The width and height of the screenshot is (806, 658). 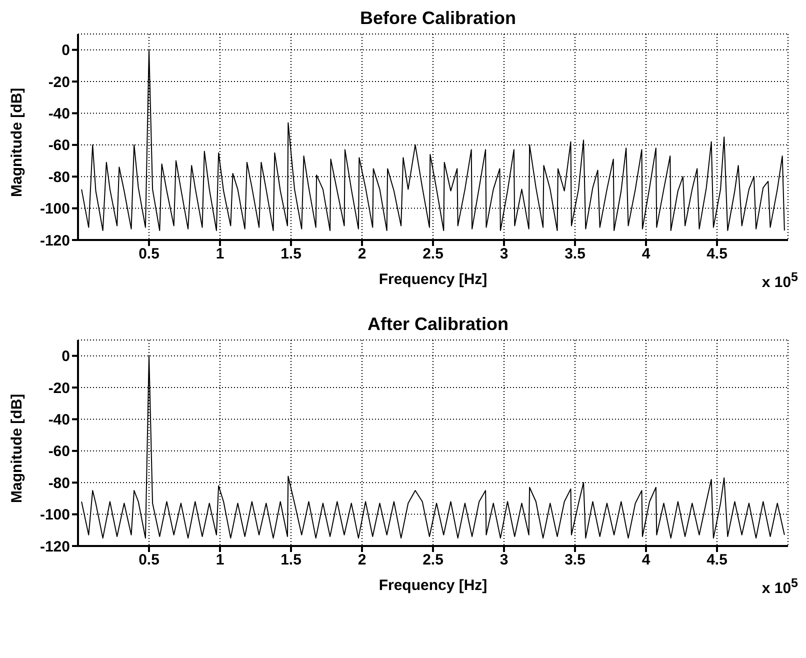 What do you see at coordinates (438, 325) in the screenshot?
I see `chart-title: After Calibration` at bounding box center [438, 325].